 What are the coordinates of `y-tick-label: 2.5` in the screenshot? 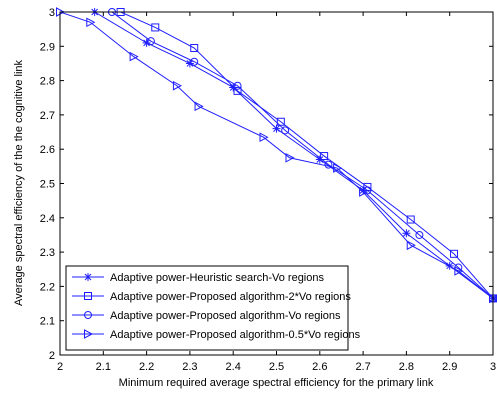 It's located at (47, 185).